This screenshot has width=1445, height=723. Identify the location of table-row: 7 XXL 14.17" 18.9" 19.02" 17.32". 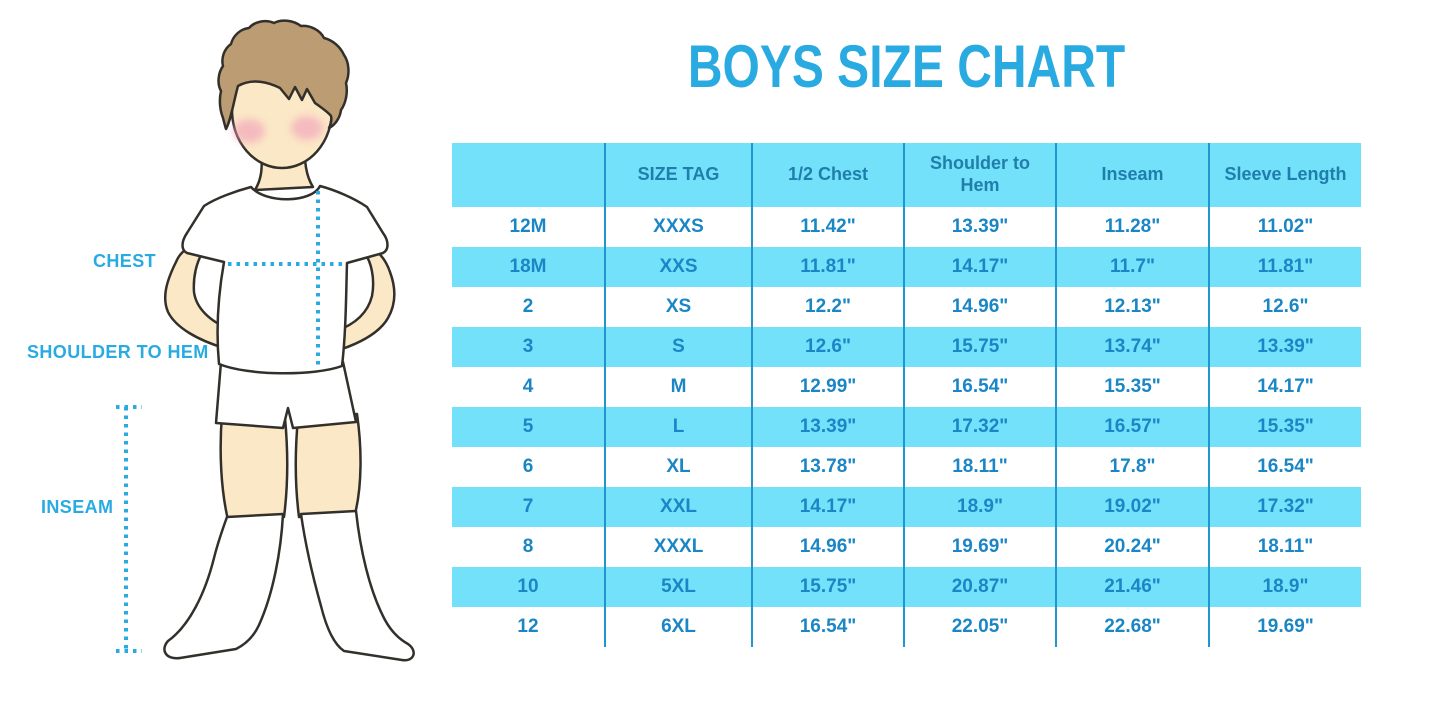
(906, 507).